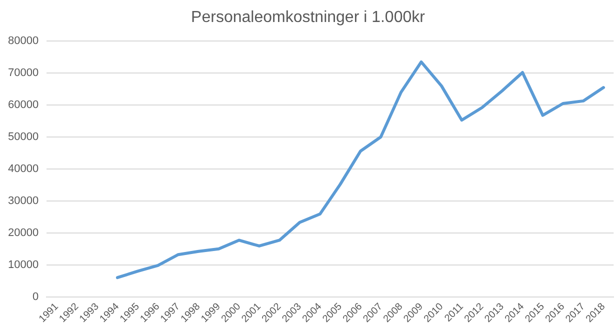  I want to click on y-tick-label: 40000, so click(23, 169).